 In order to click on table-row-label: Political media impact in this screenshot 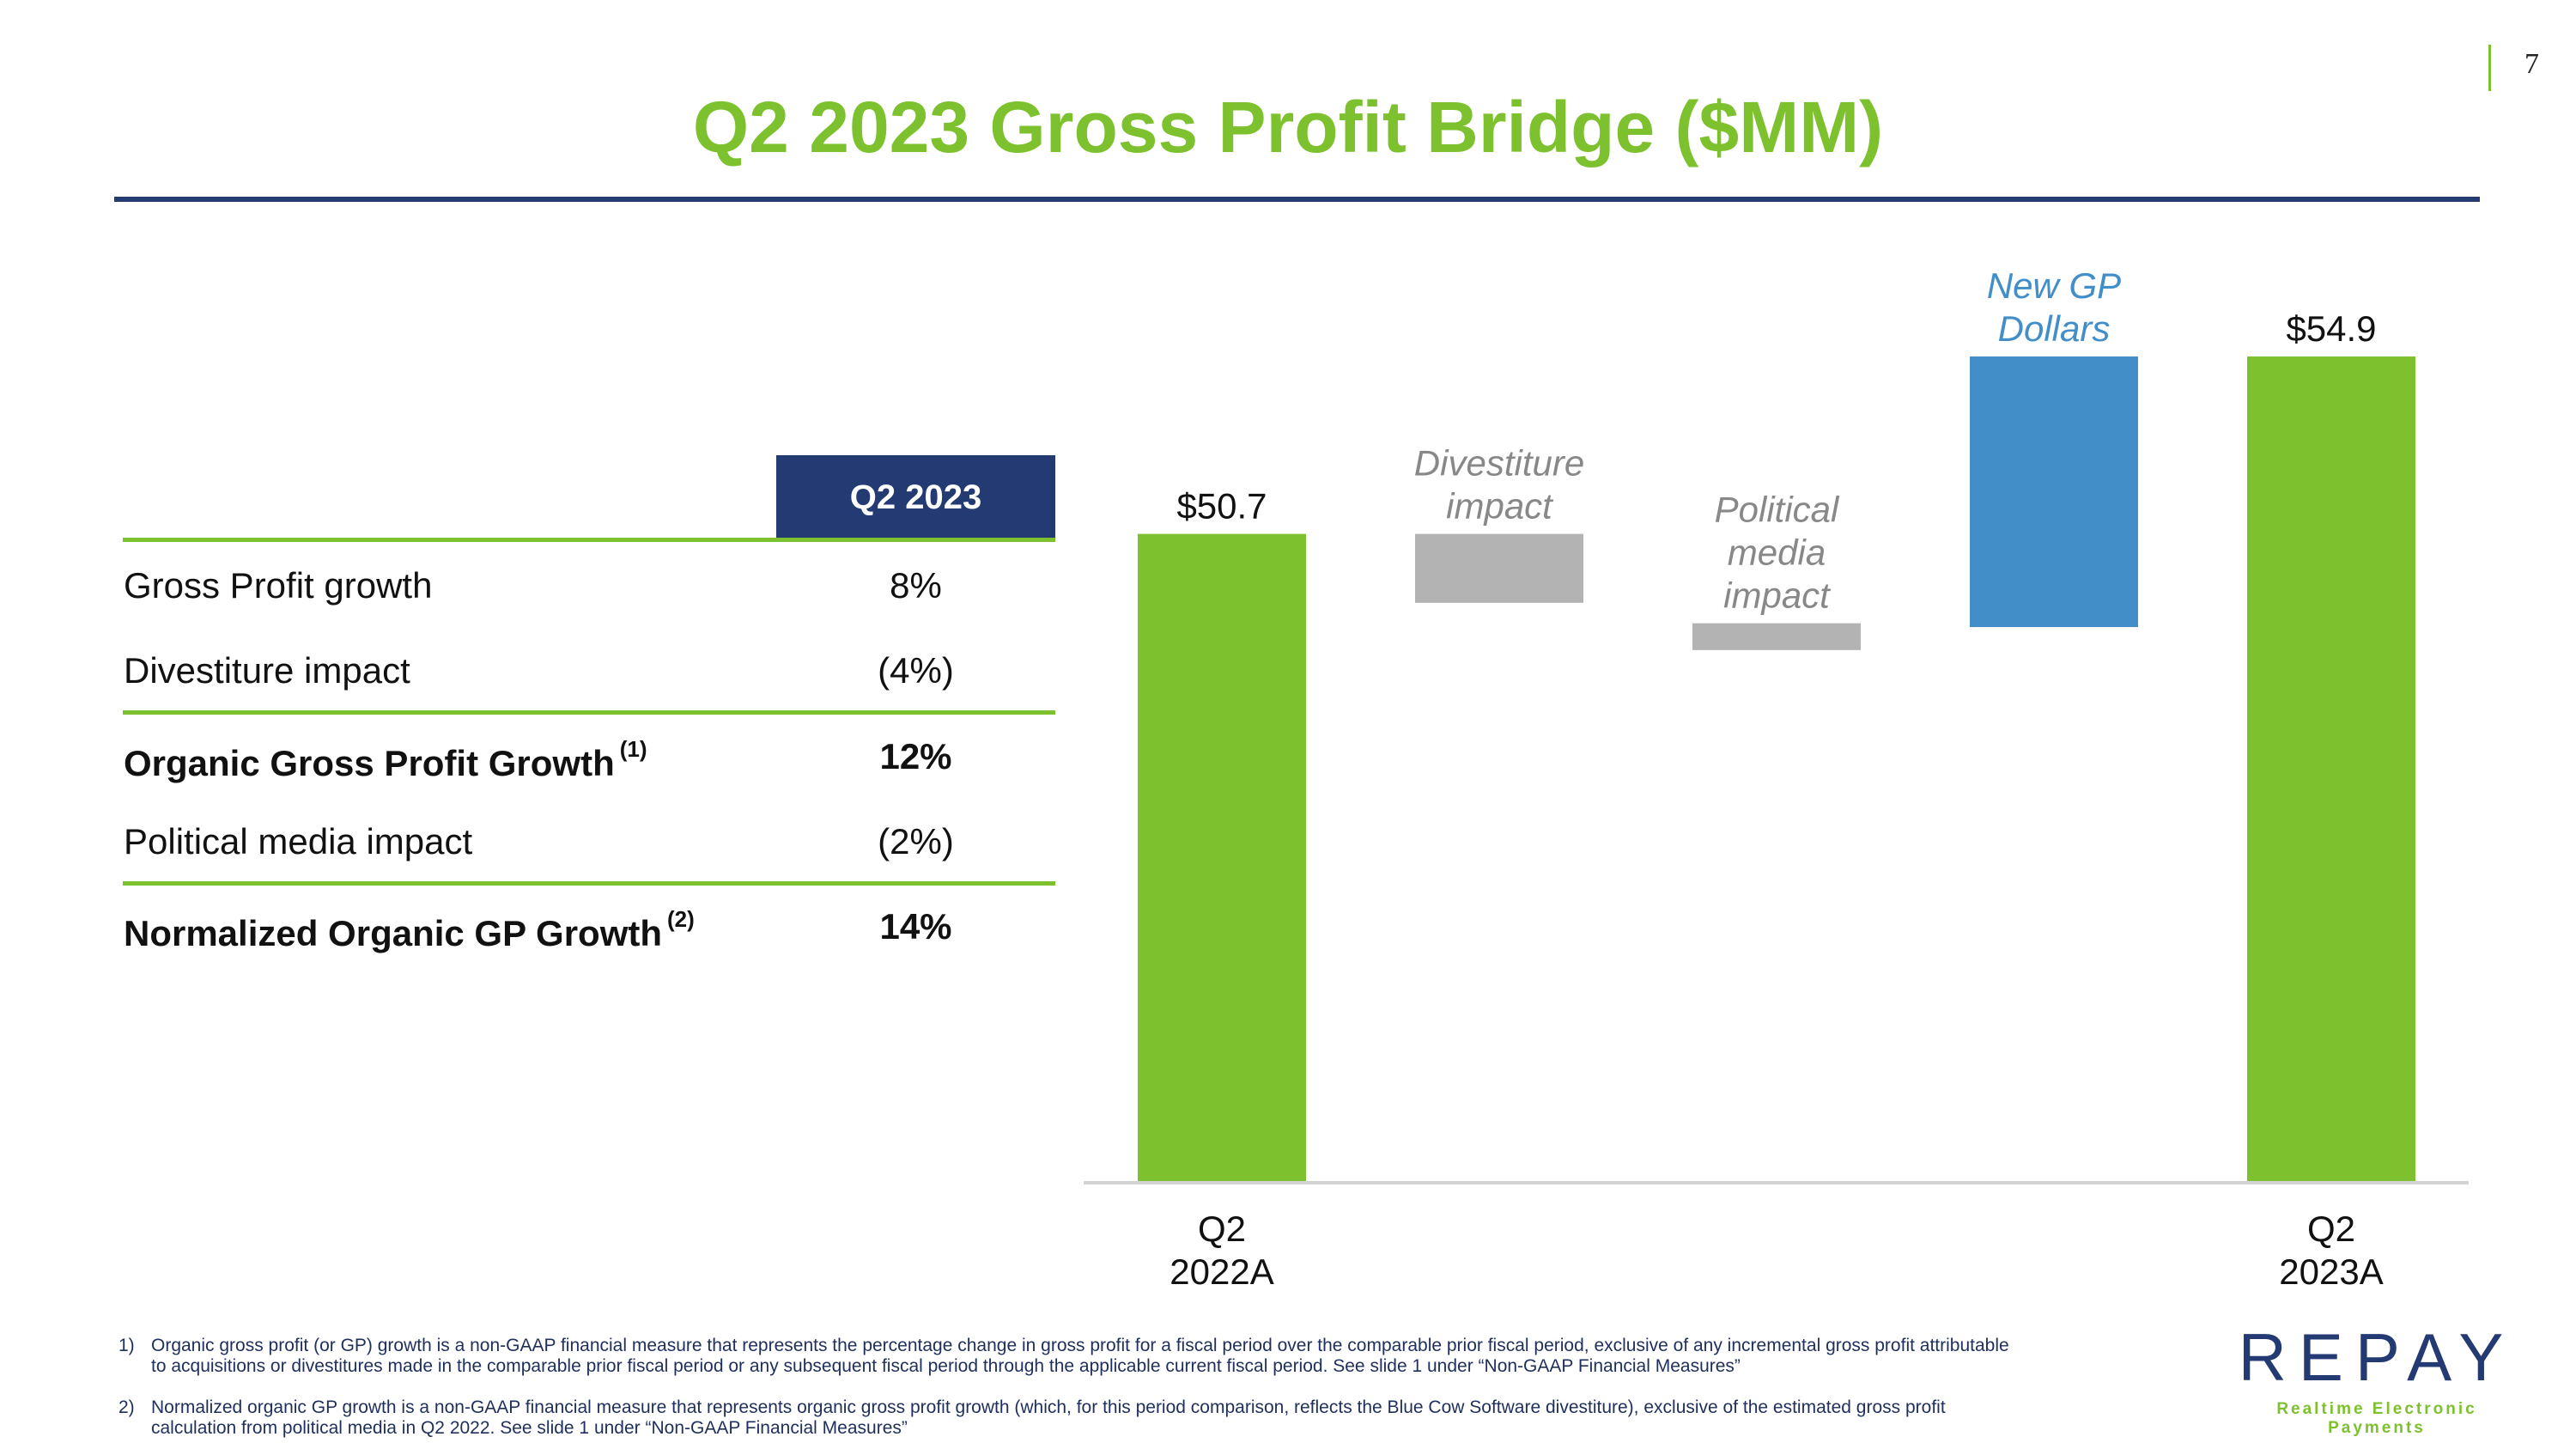, I will do `click(298, 841)`.